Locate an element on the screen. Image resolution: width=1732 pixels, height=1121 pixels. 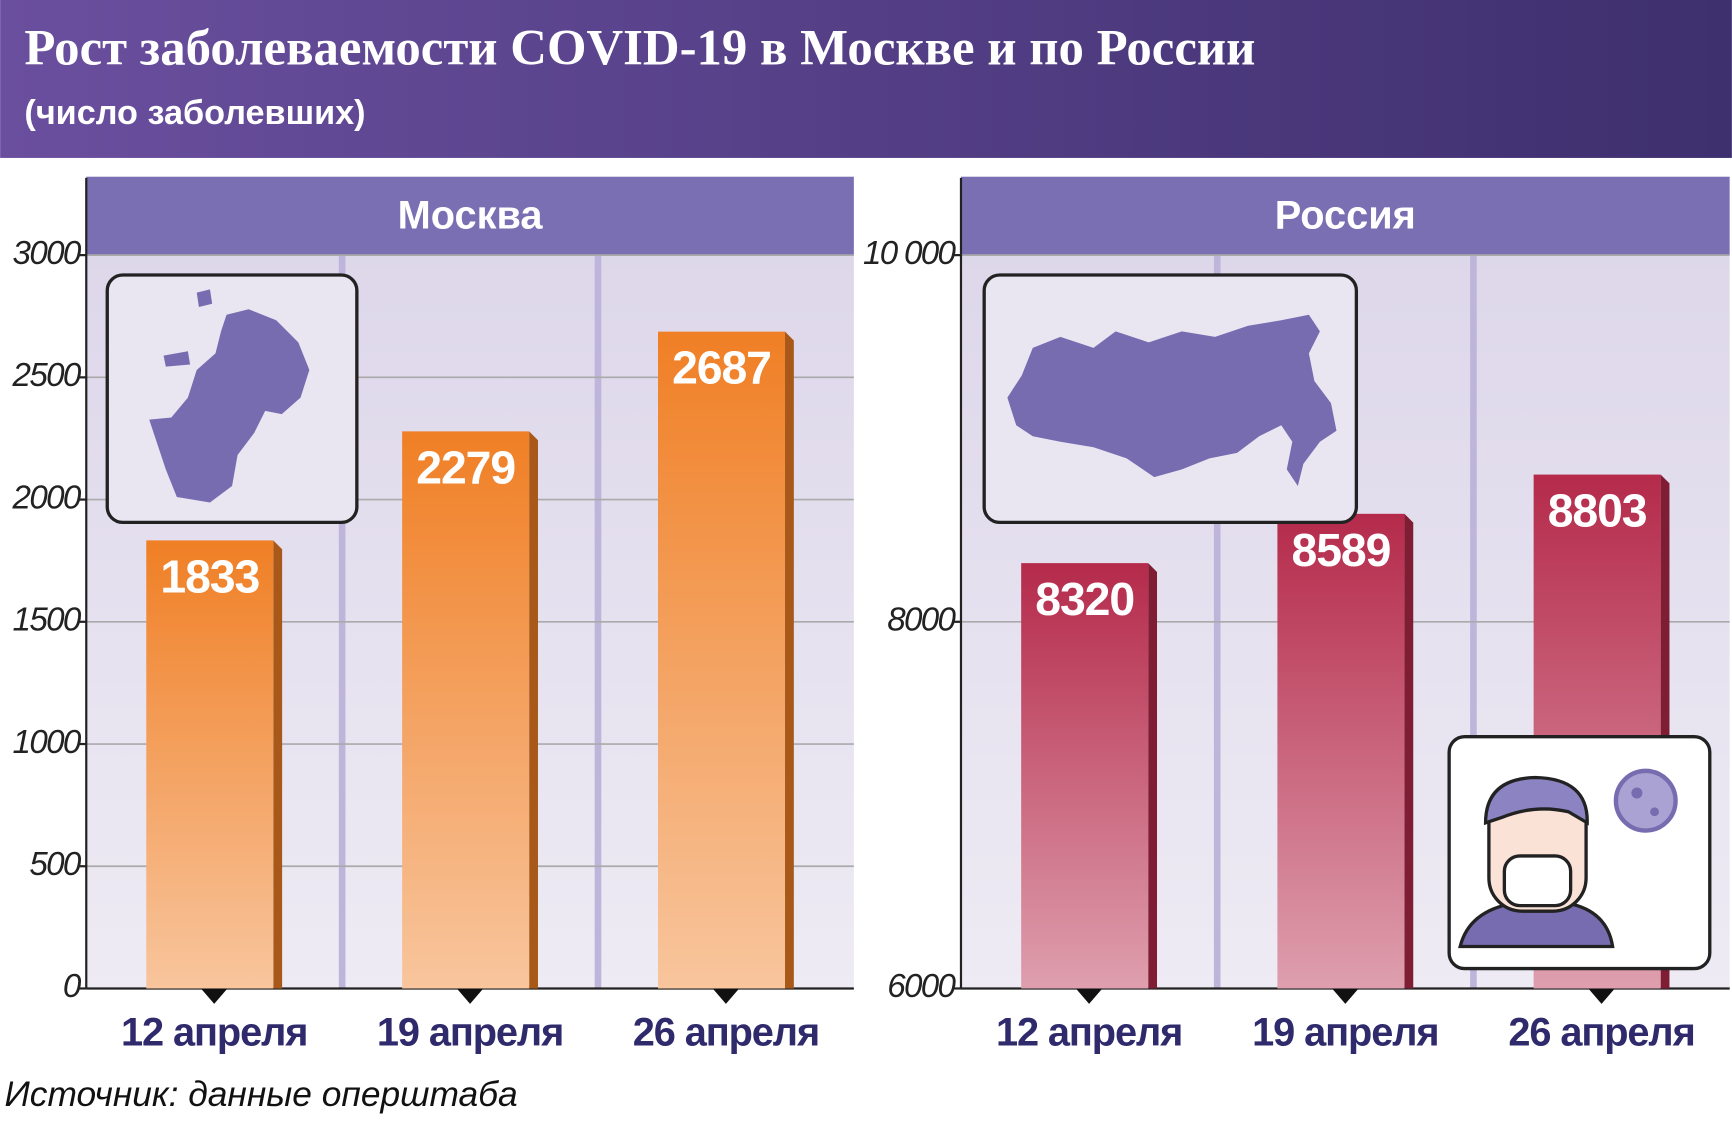
russia-map-icon is located at coordinates (1170, 399).